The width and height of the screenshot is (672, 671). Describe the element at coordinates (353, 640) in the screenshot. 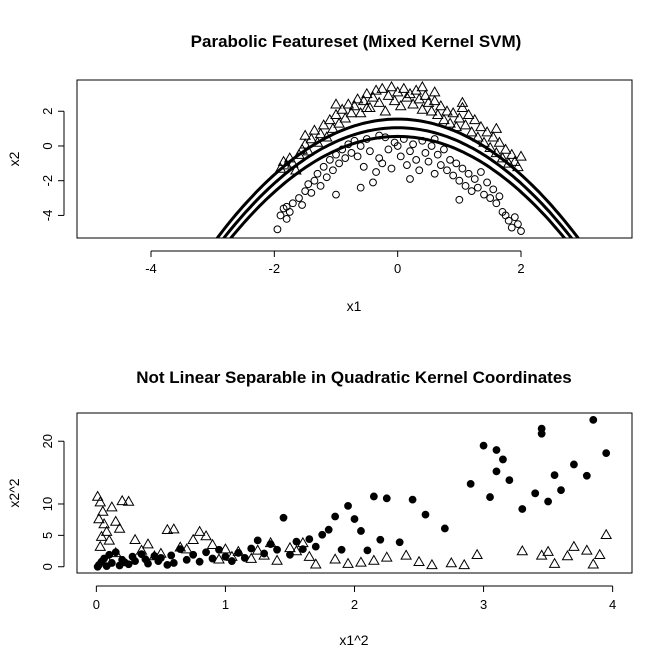

I see `bottom-x-axis-label: x1^2` at that location.